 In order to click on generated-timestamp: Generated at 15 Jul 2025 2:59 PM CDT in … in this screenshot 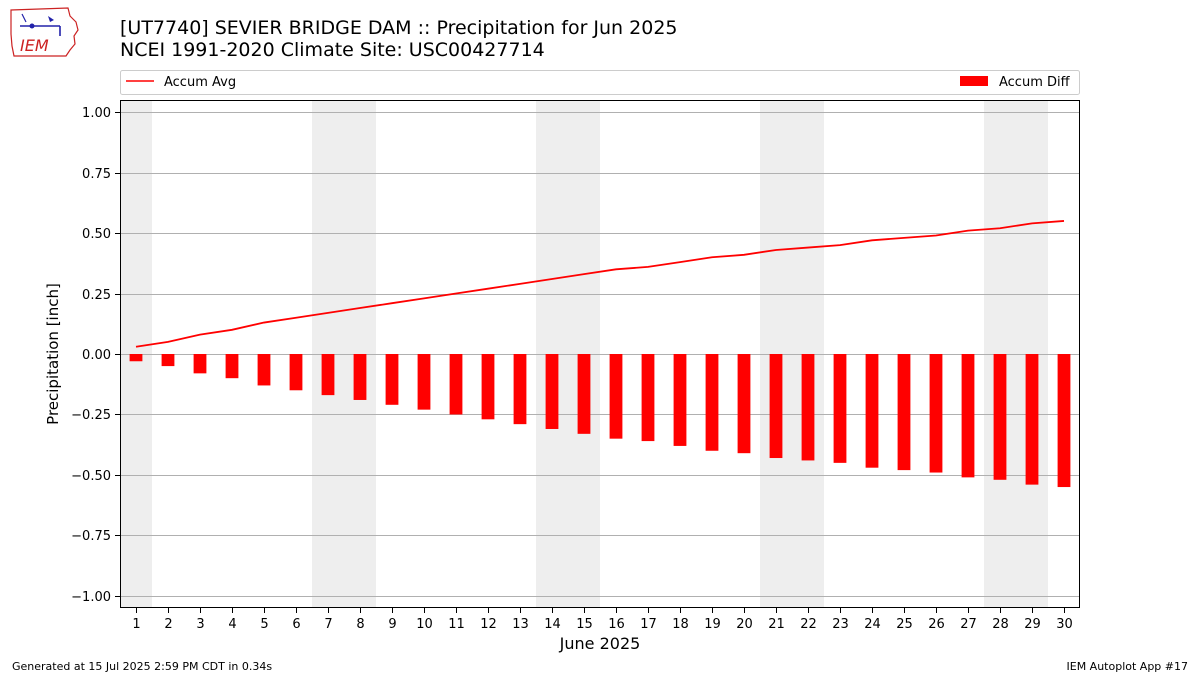, I will do `click(142, 666)`.